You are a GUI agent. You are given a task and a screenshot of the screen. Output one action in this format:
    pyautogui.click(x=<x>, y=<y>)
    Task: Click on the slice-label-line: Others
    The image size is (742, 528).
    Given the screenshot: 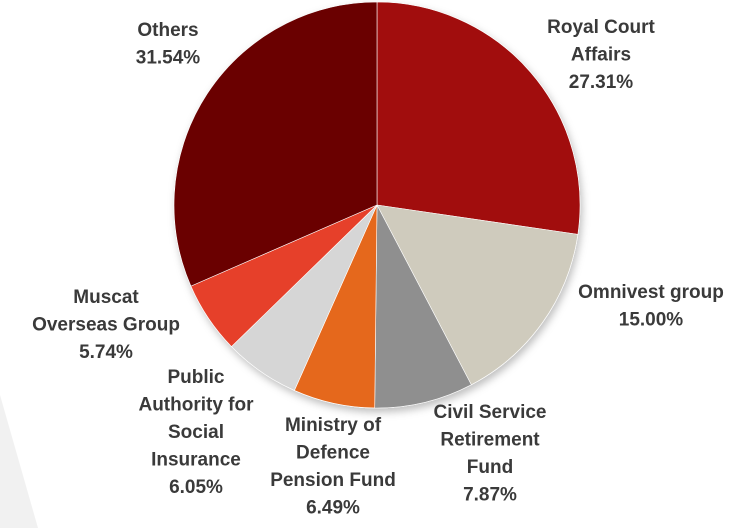 What is the action you would take?
    pyautogui.click(x=167, y=30)
    